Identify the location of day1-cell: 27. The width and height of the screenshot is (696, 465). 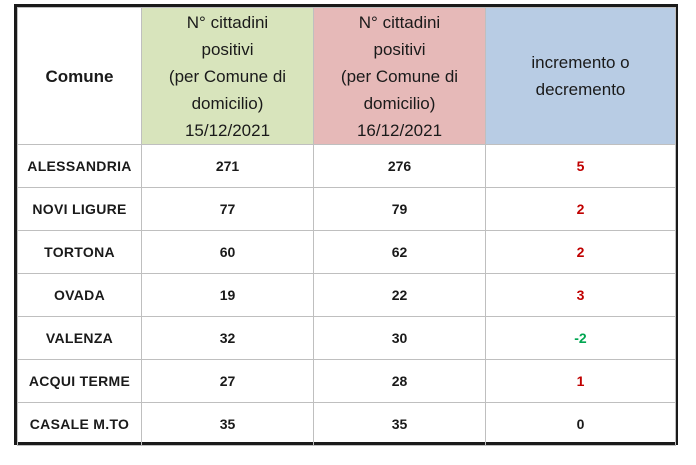
(227, 381).